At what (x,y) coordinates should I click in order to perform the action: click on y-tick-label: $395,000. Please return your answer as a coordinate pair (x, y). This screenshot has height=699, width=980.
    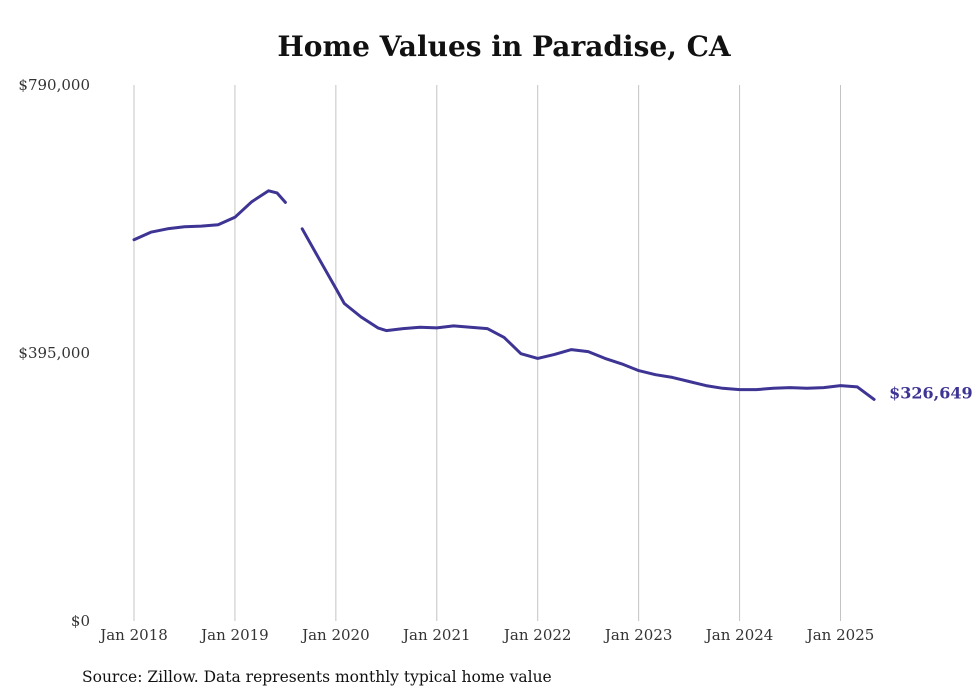
    Looking at the image, I should click on (54, 353).